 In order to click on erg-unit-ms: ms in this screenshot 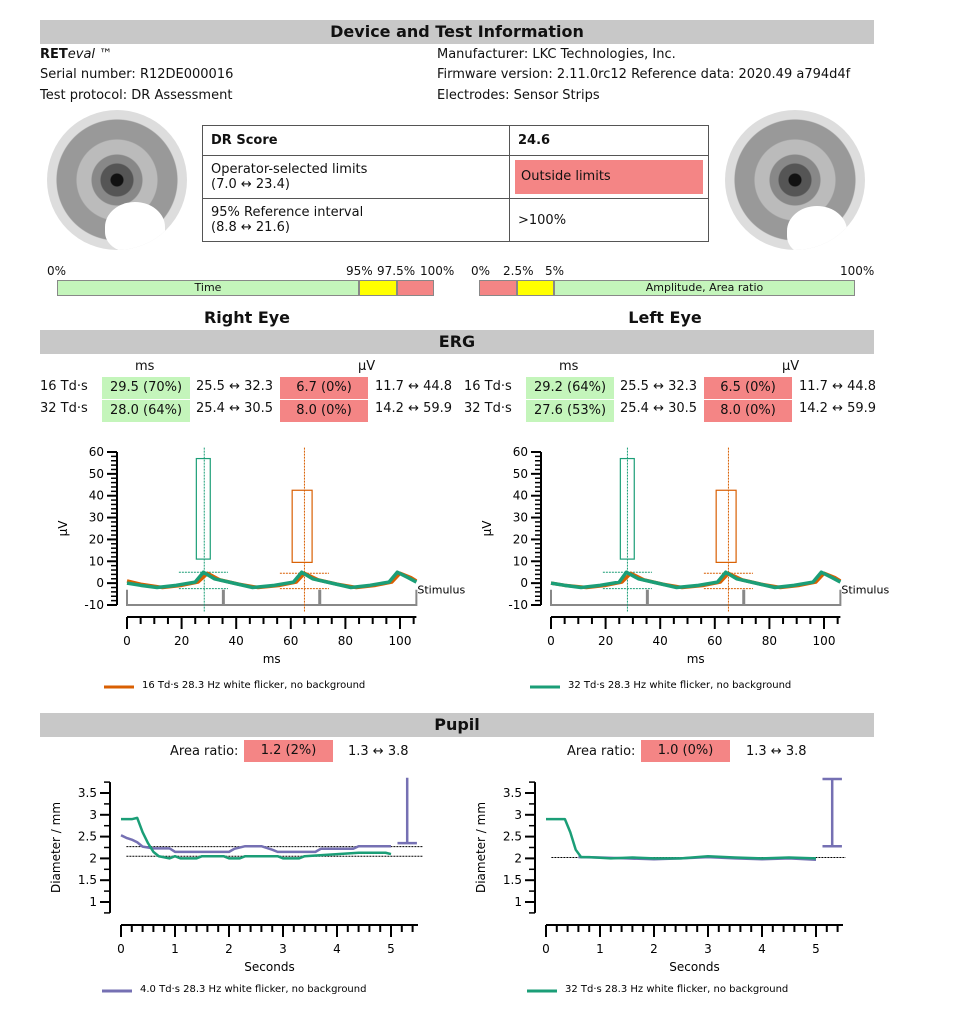, I will do `click(145, 366)`.